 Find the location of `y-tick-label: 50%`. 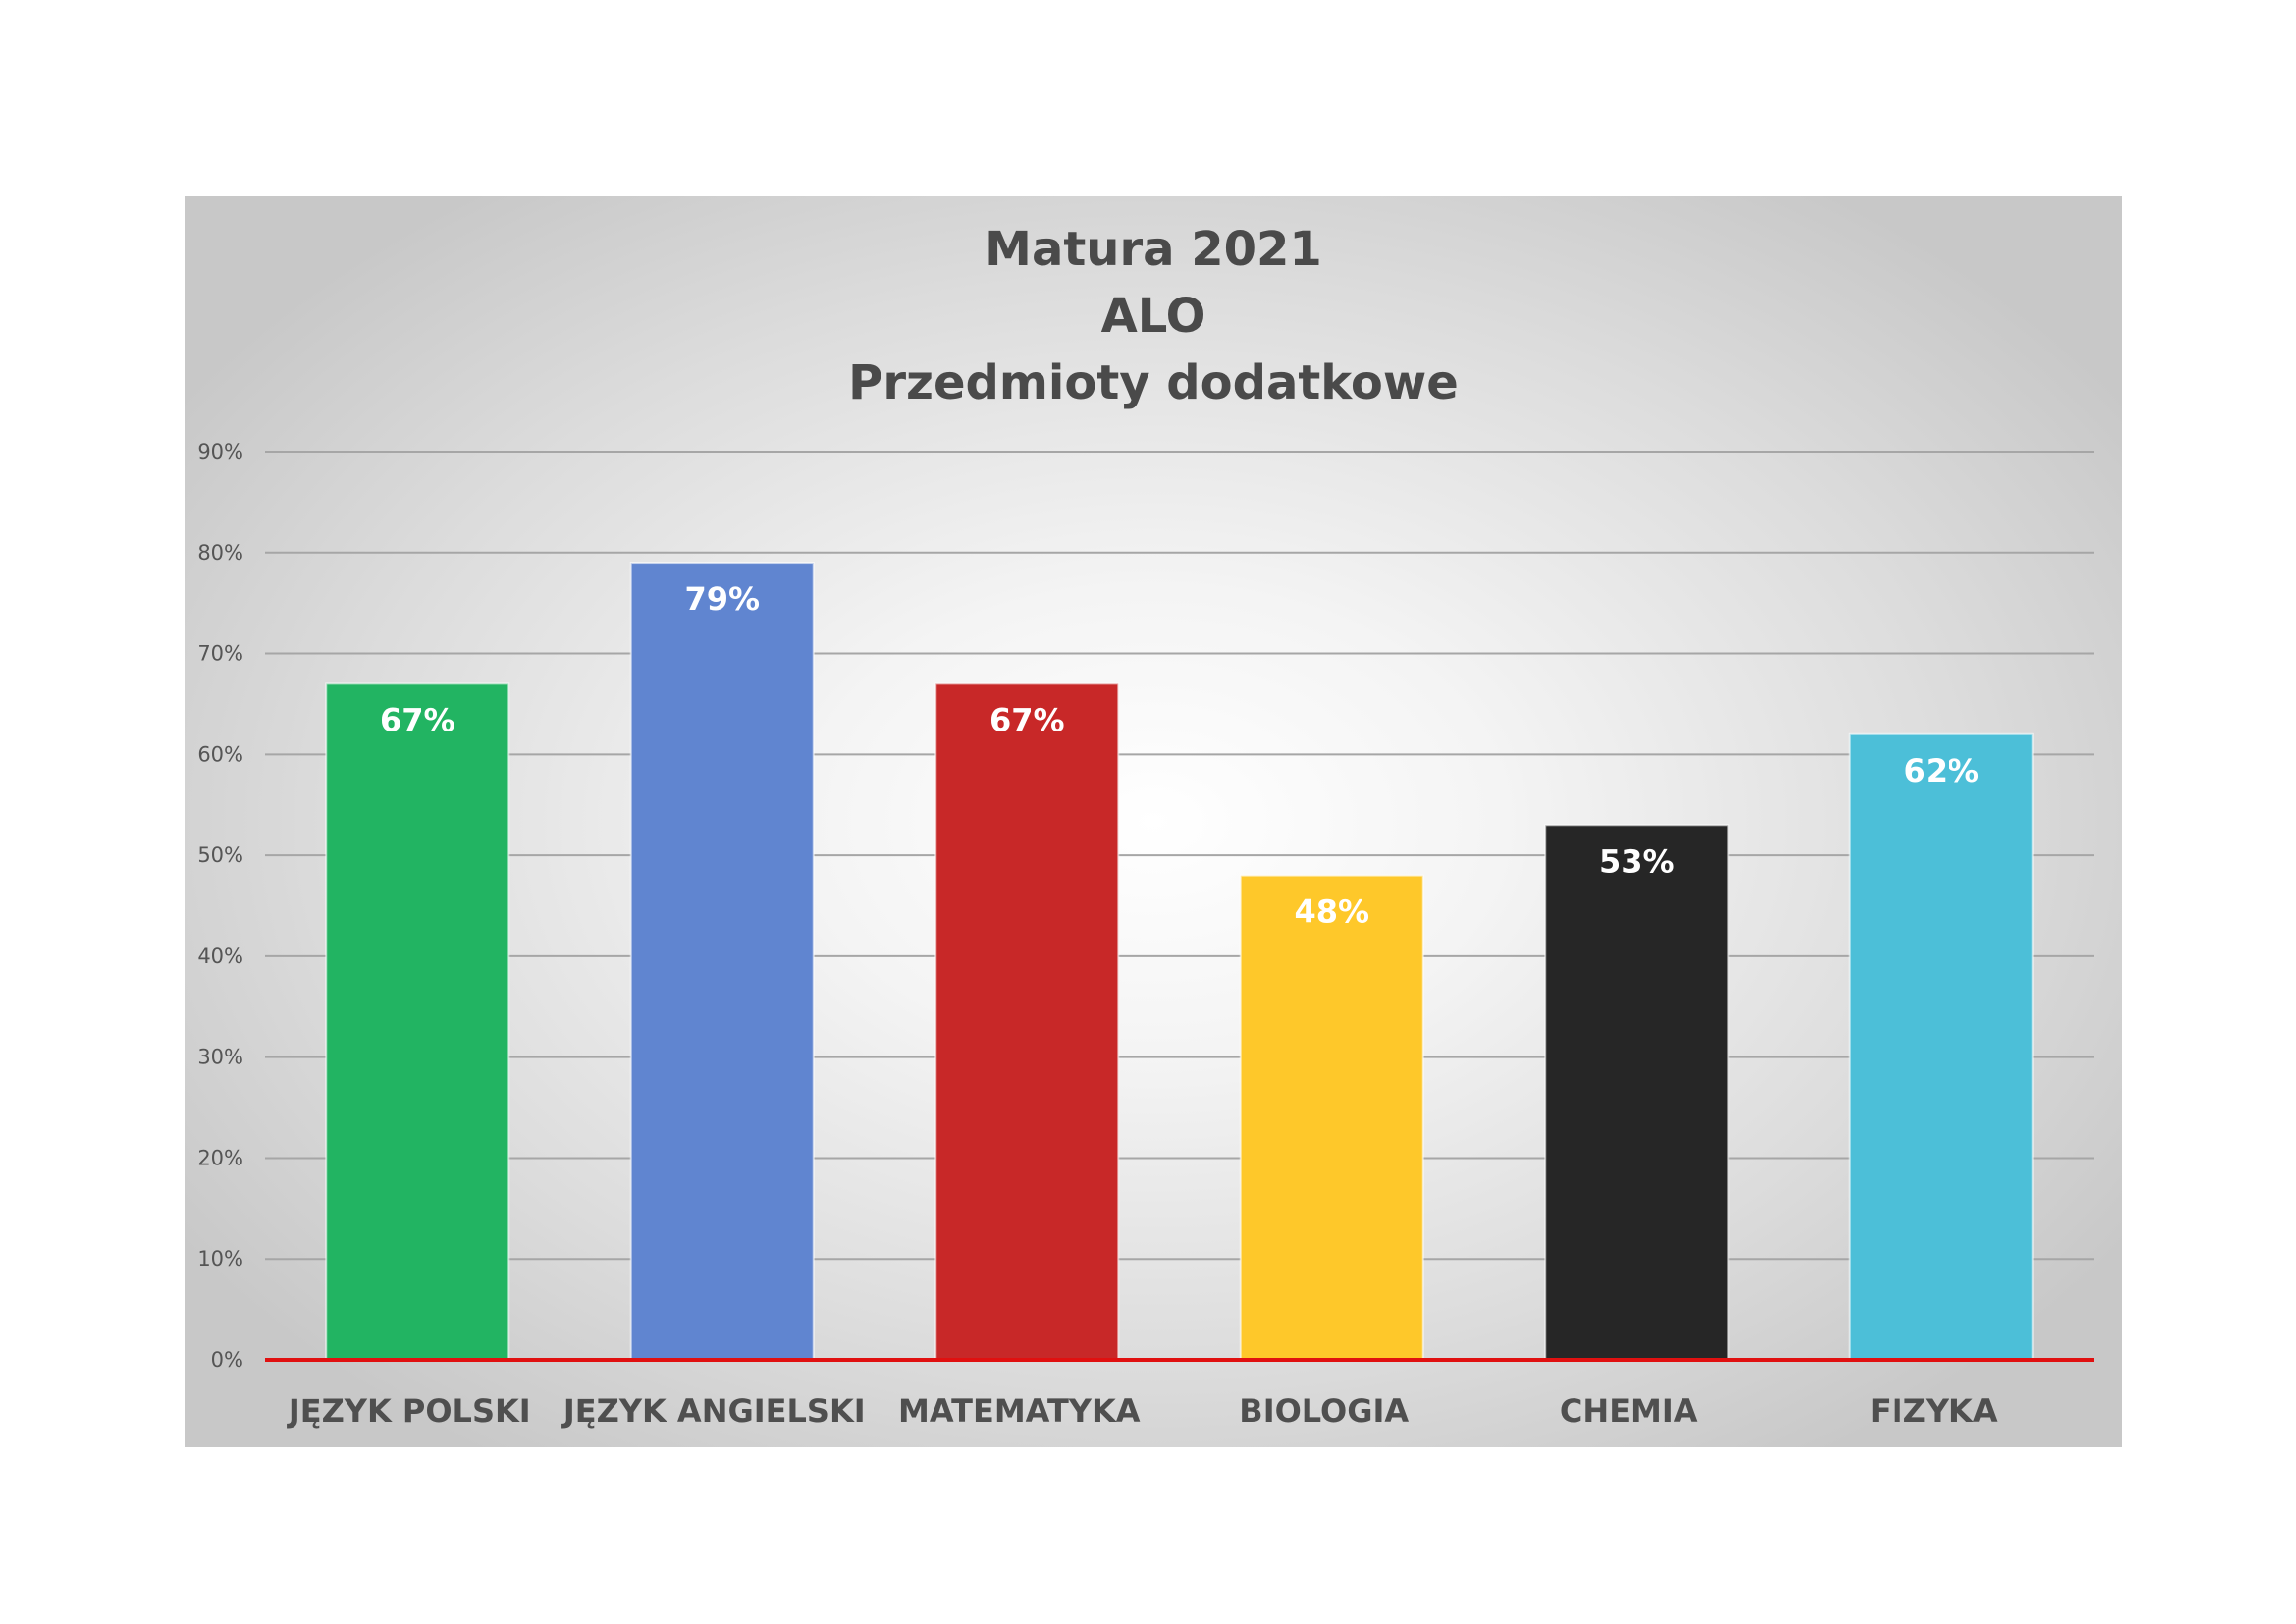

y-tick-label: 50% is located at coordinates (220, 855).